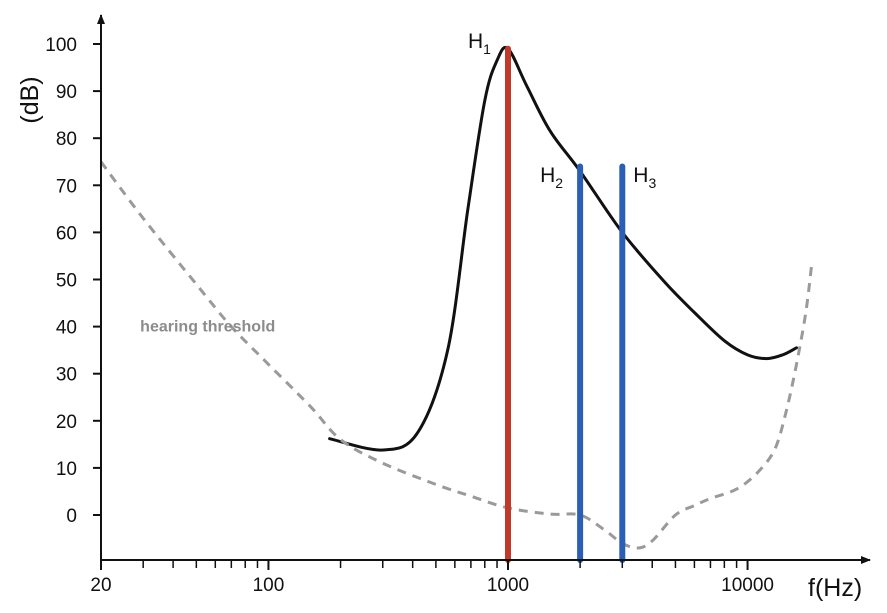  What do you see at coordinates (269, 585) in the screenshot?
I see `x-tick-label: 100` at bounding box center [269, 585].